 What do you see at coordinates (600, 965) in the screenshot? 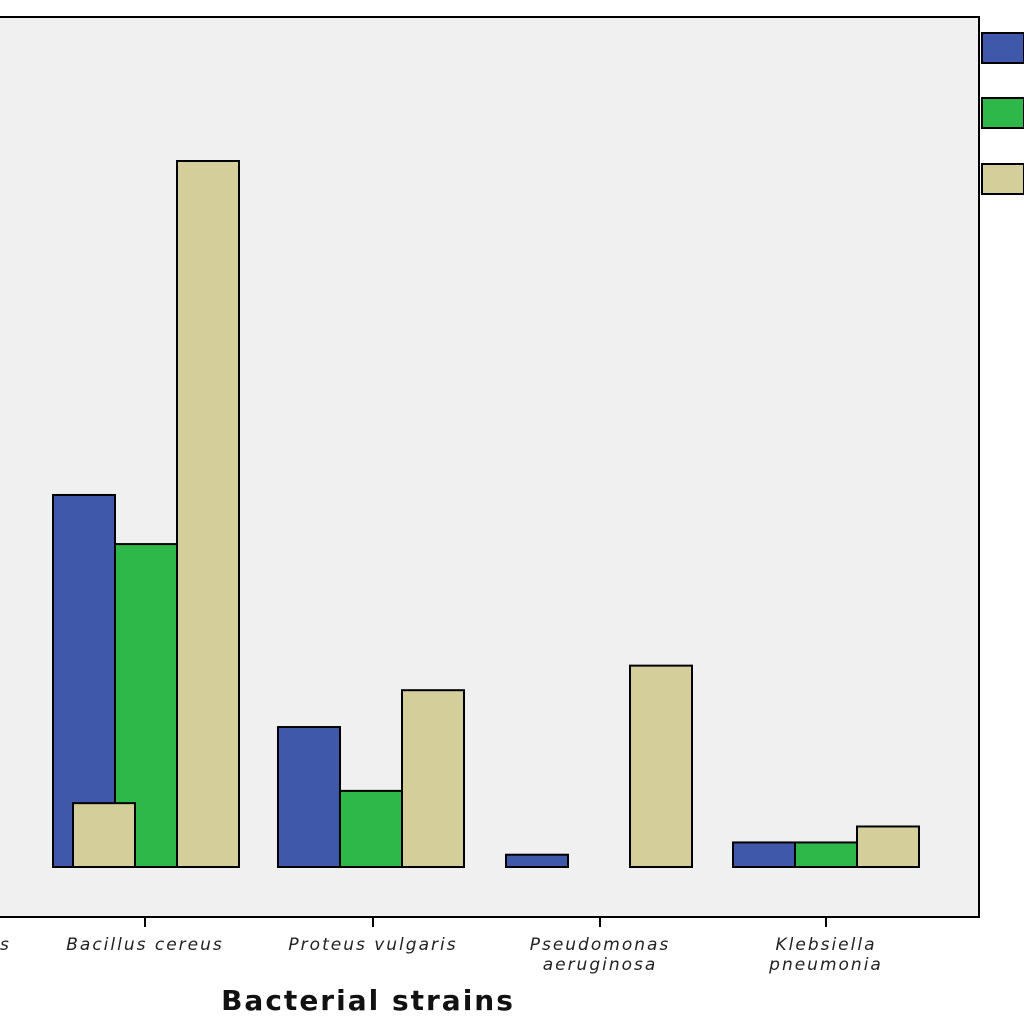
I see `x-tick-label-3-line-2: aeruginosa` at bounding box center [600, 965].